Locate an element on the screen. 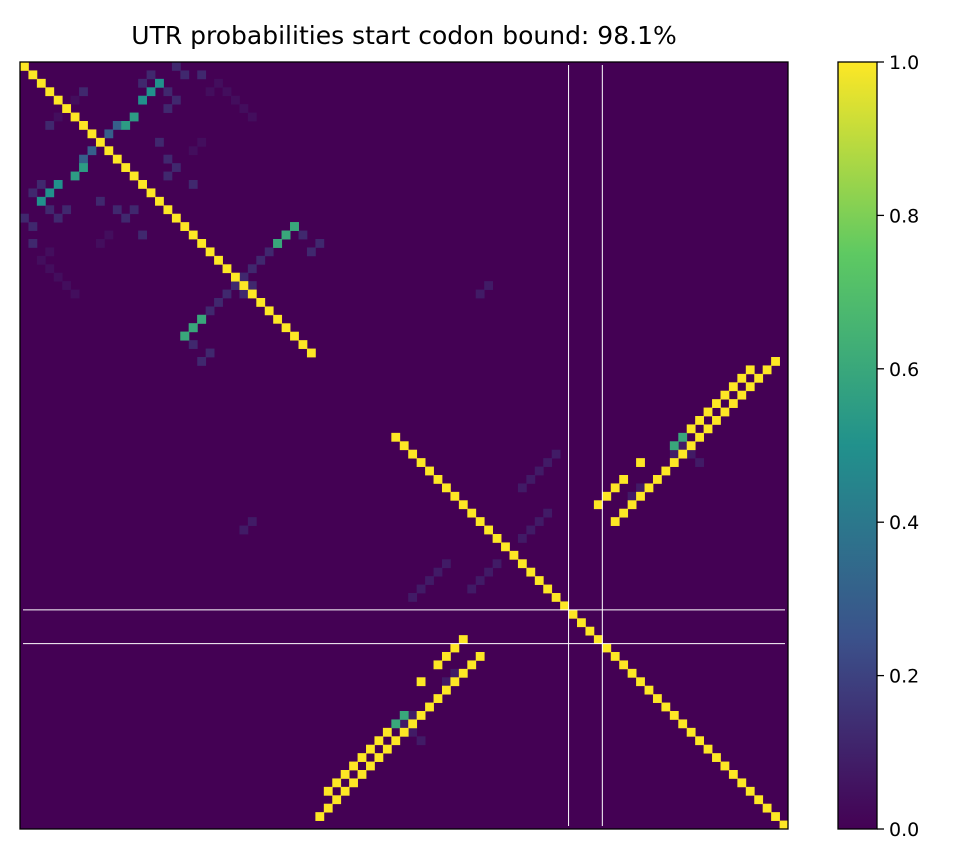 The width and height of the screenshot is (961, 867). colorbar-tick-label: 0.4 is located at coordinates (904, 523).